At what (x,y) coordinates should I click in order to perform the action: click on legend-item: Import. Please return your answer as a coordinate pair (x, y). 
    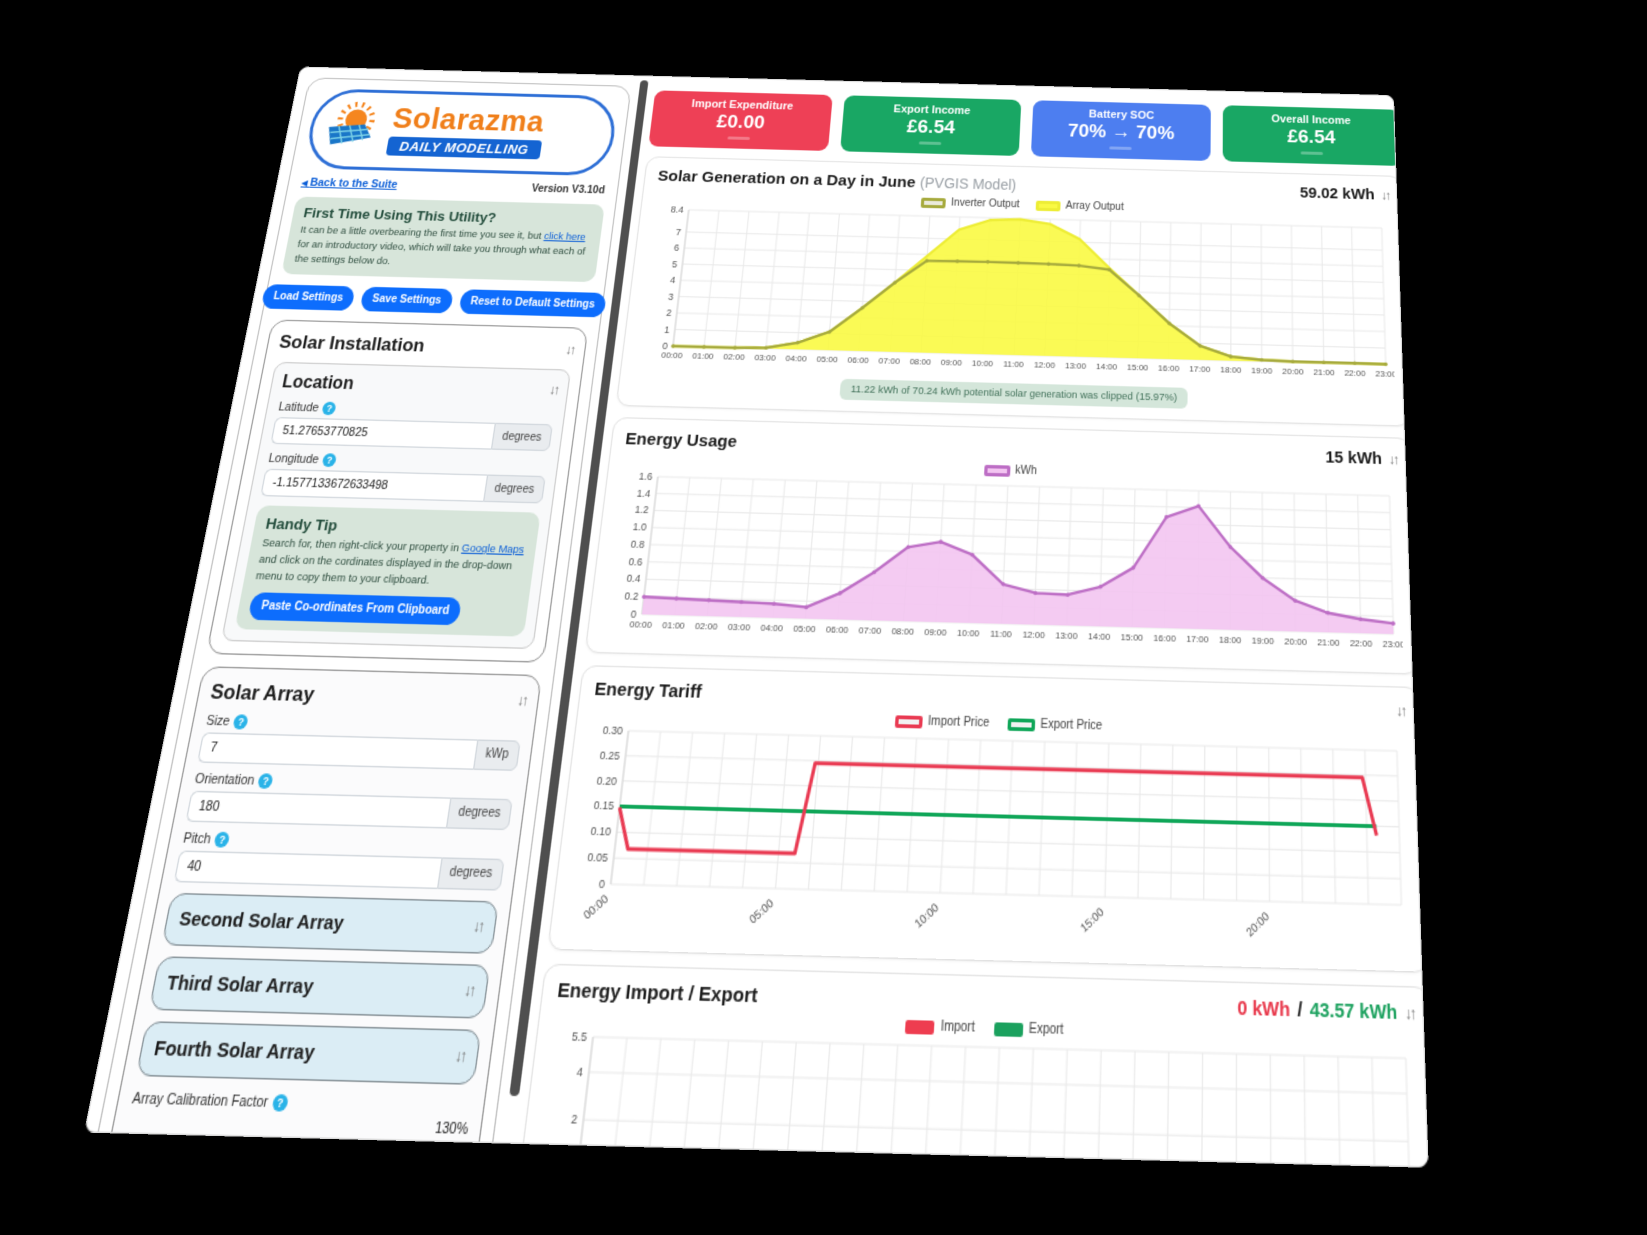
    Looking at the image, I should click on (940, 1027).